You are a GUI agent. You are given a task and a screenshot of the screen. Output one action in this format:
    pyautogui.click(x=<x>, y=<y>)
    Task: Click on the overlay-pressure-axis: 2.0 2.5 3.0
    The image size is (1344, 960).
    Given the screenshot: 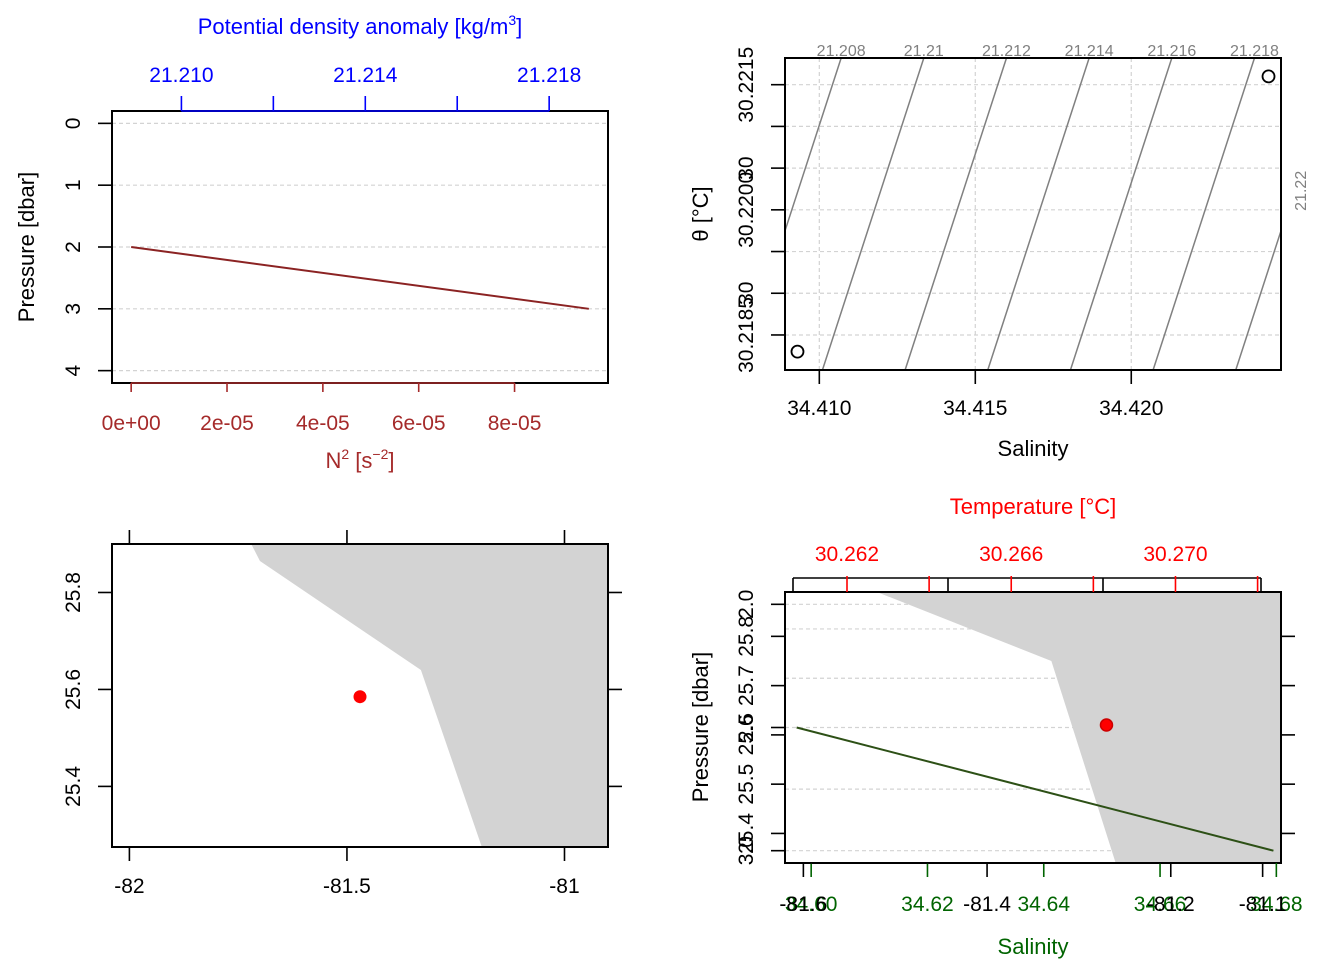 What is the action you would take?
    pyautogui.click(x=760, y=727)
    